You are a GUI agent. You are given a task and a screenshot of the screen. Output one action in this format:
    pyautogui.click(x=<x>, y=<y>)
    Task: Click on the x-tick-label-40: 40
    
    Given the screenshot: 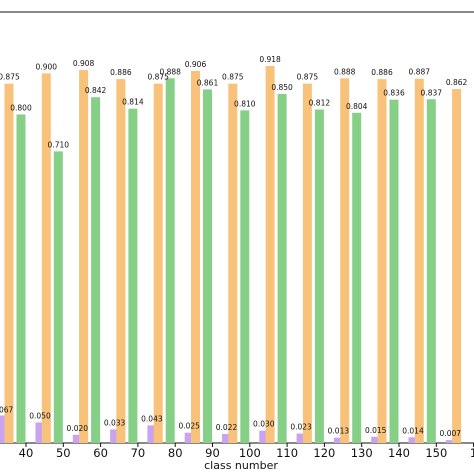 What is the action you would take?
    pyautogui.click(x=26, y=453)
    